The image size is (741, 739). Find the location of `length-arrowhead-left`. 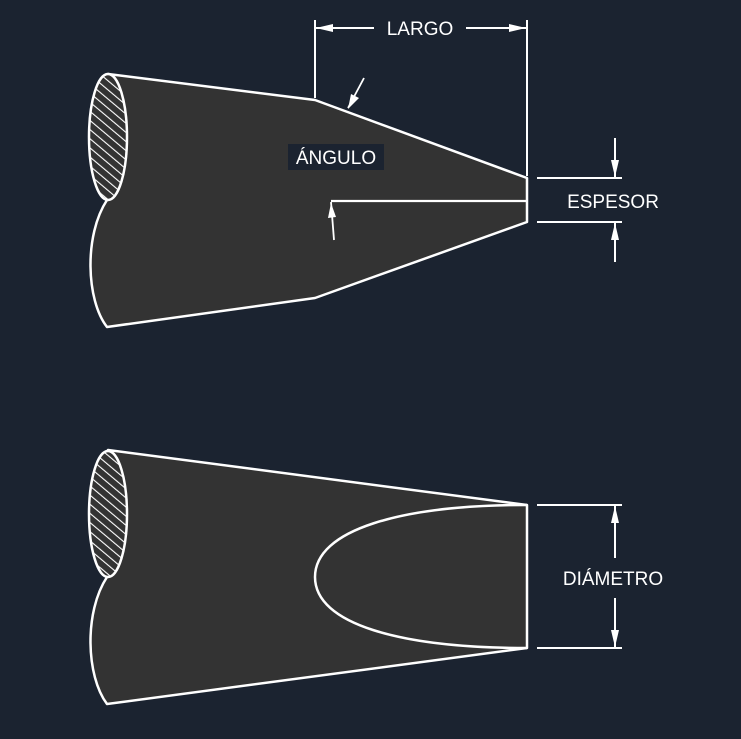

length-arrowhead-left is located at coordinates (324, 28).